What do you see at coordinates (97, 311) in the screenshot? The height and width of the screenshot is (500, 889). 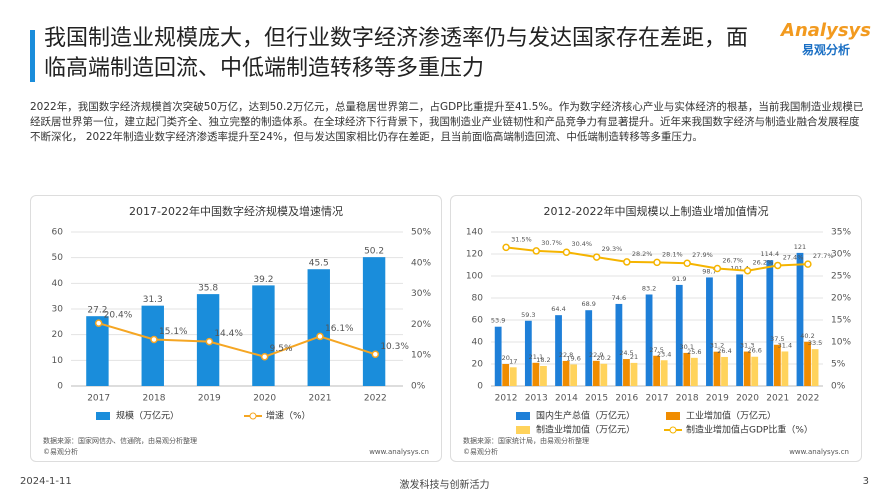 I see `bar-label: 27.2` at bounding box center [97, 311].